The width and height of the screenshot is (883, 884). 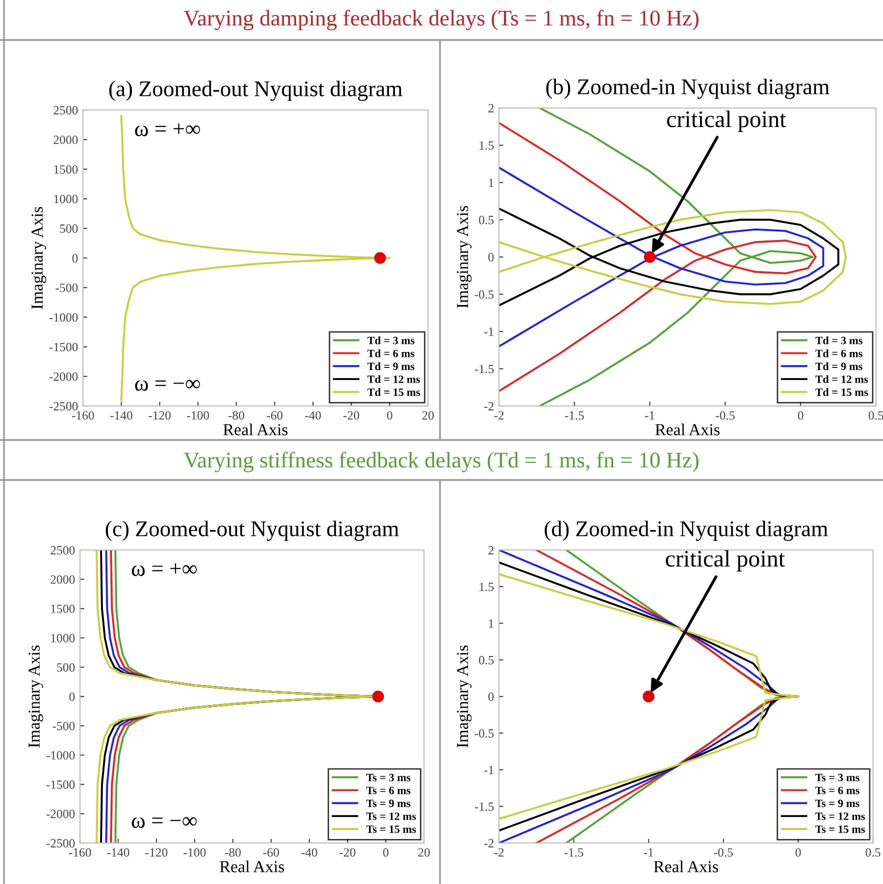 What do you see at coordinates (252, 530) in the screenshot?
I see `chart-title: (c) Zoomed-out Nyquist diagram` at bounding box center [252, 530].